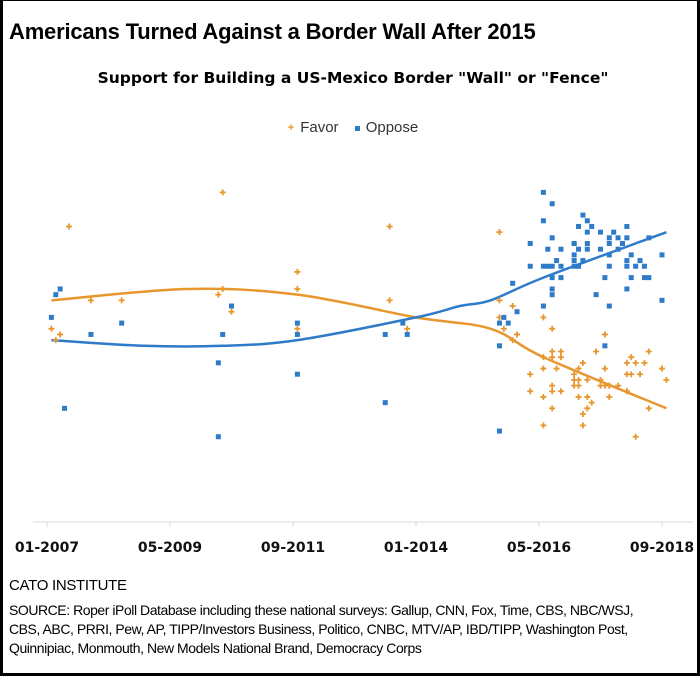  What do you see at coordinates (350, 127) in the screenshot?
I see `legend: + Favor Oppose` at bounding box center [350, 127].